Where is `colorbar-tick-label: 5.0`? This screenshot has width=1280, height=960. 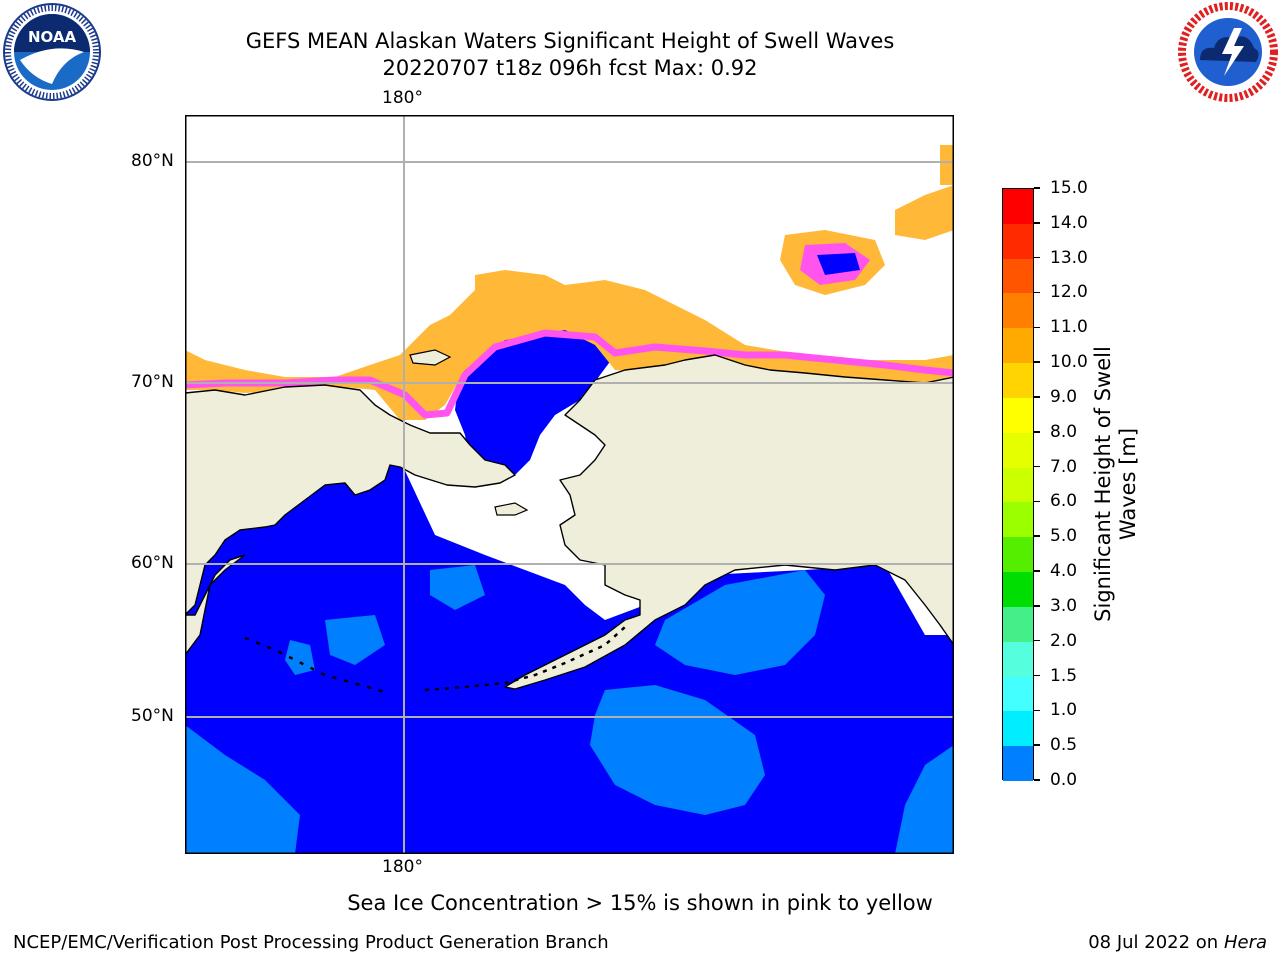
colorbar-tick-label: 5.0 is located at coordinates (1064, 536).